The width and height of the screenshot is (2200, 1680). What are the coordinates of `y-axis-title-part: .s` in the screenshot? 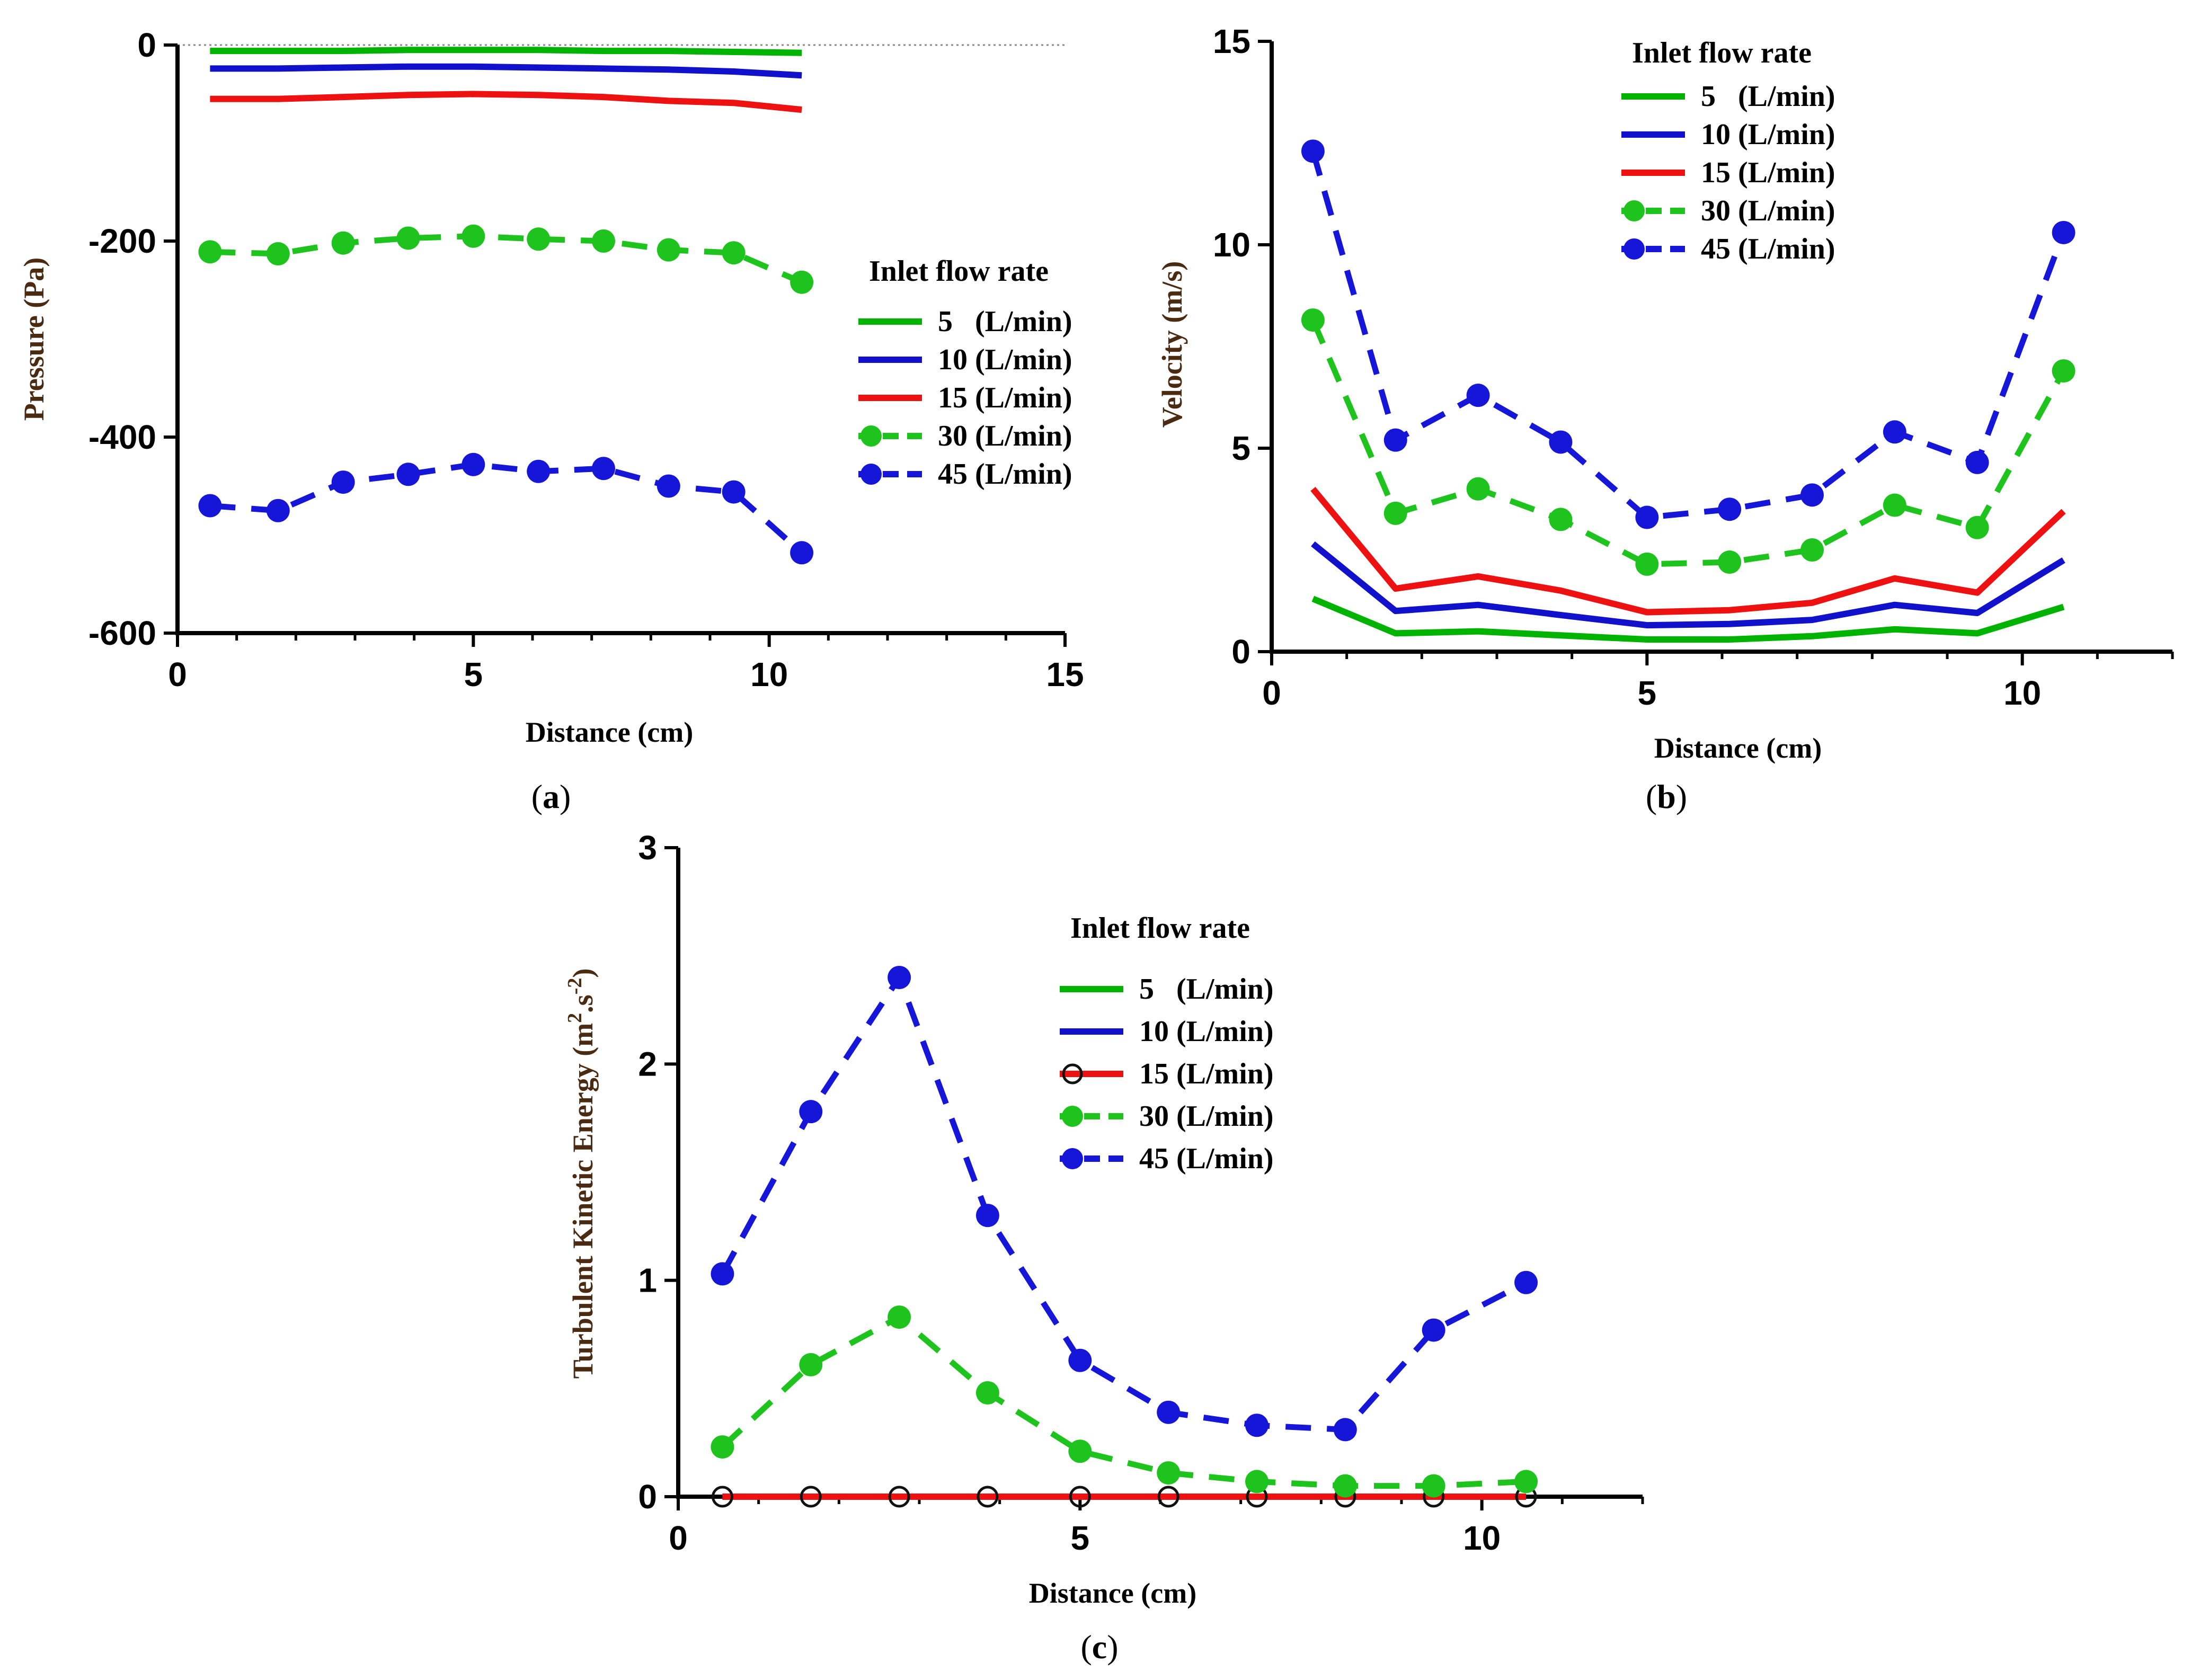 It's located at (583, 1004).